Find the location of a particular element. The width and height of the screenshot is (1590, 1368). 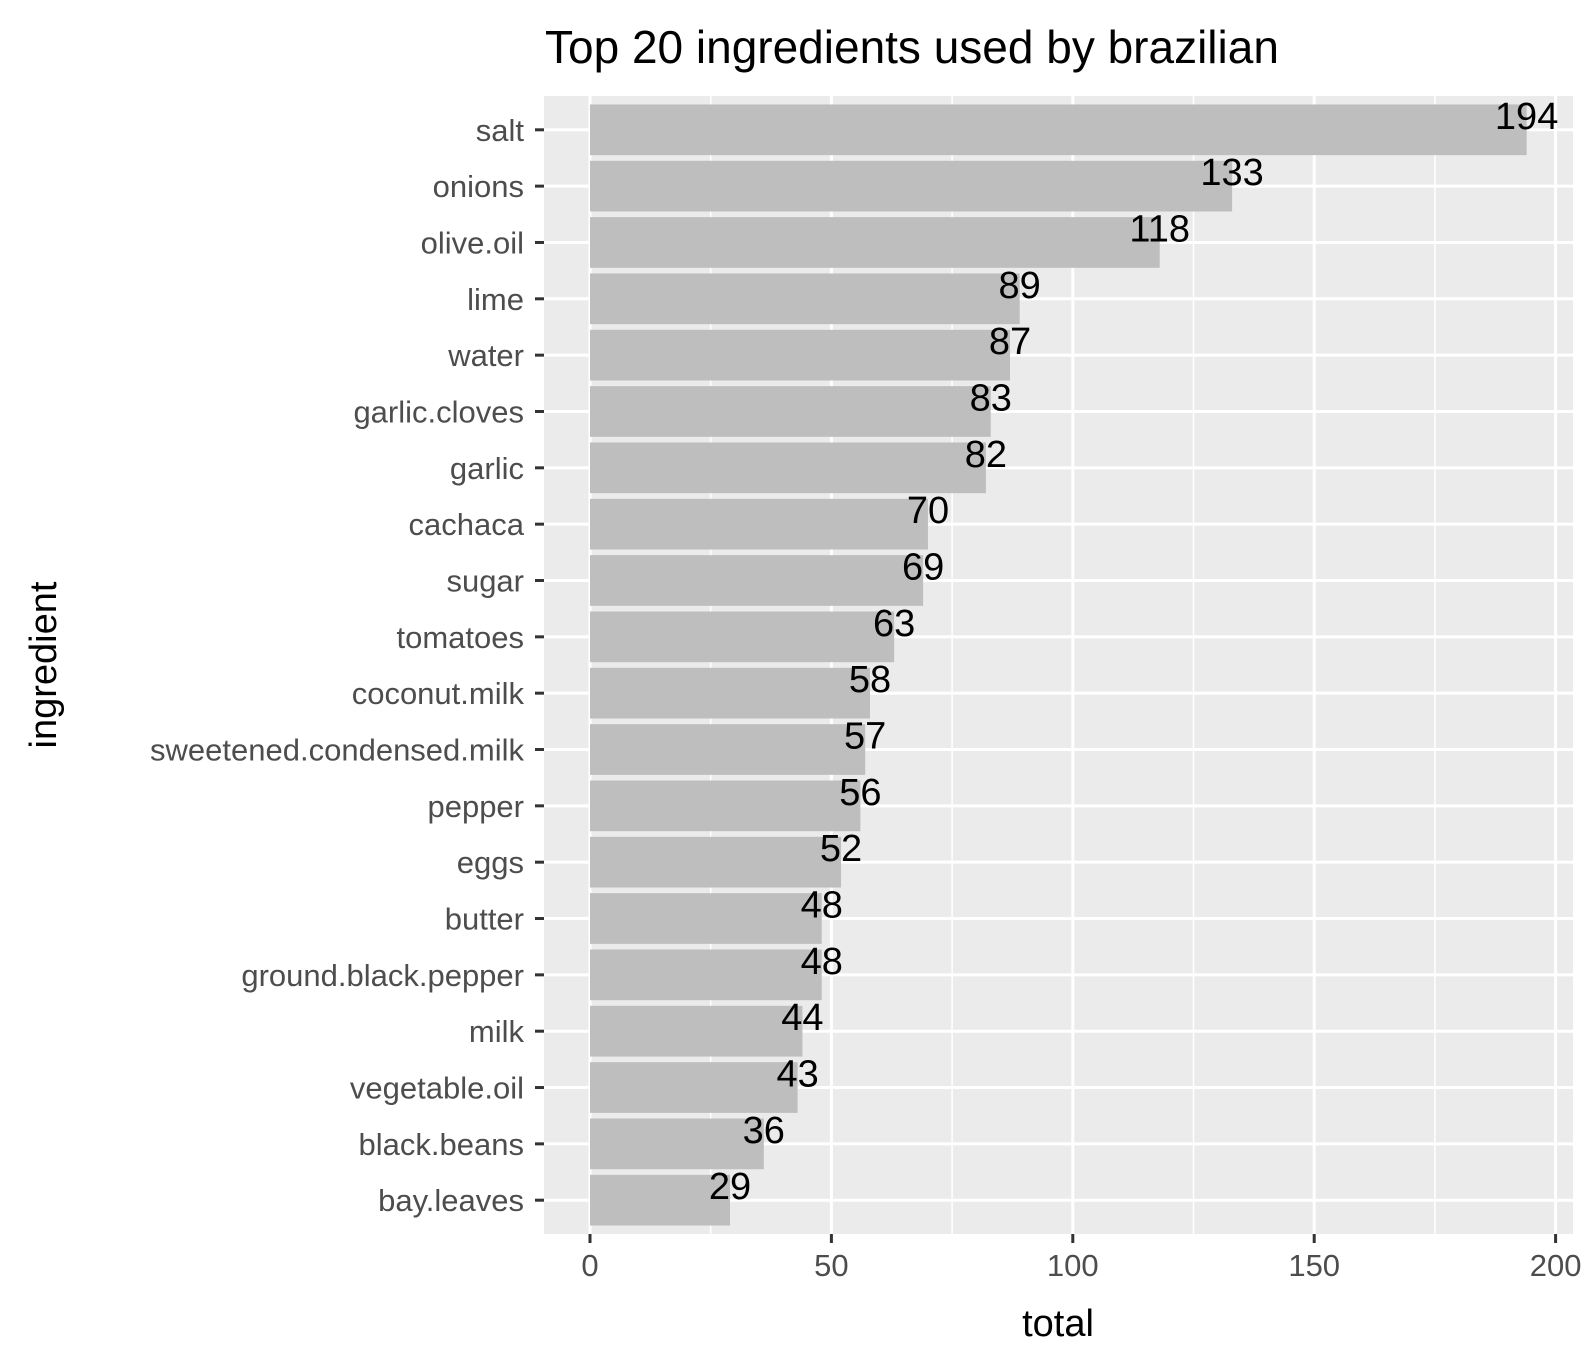

bar-lime is located at coordinates (805, 299).